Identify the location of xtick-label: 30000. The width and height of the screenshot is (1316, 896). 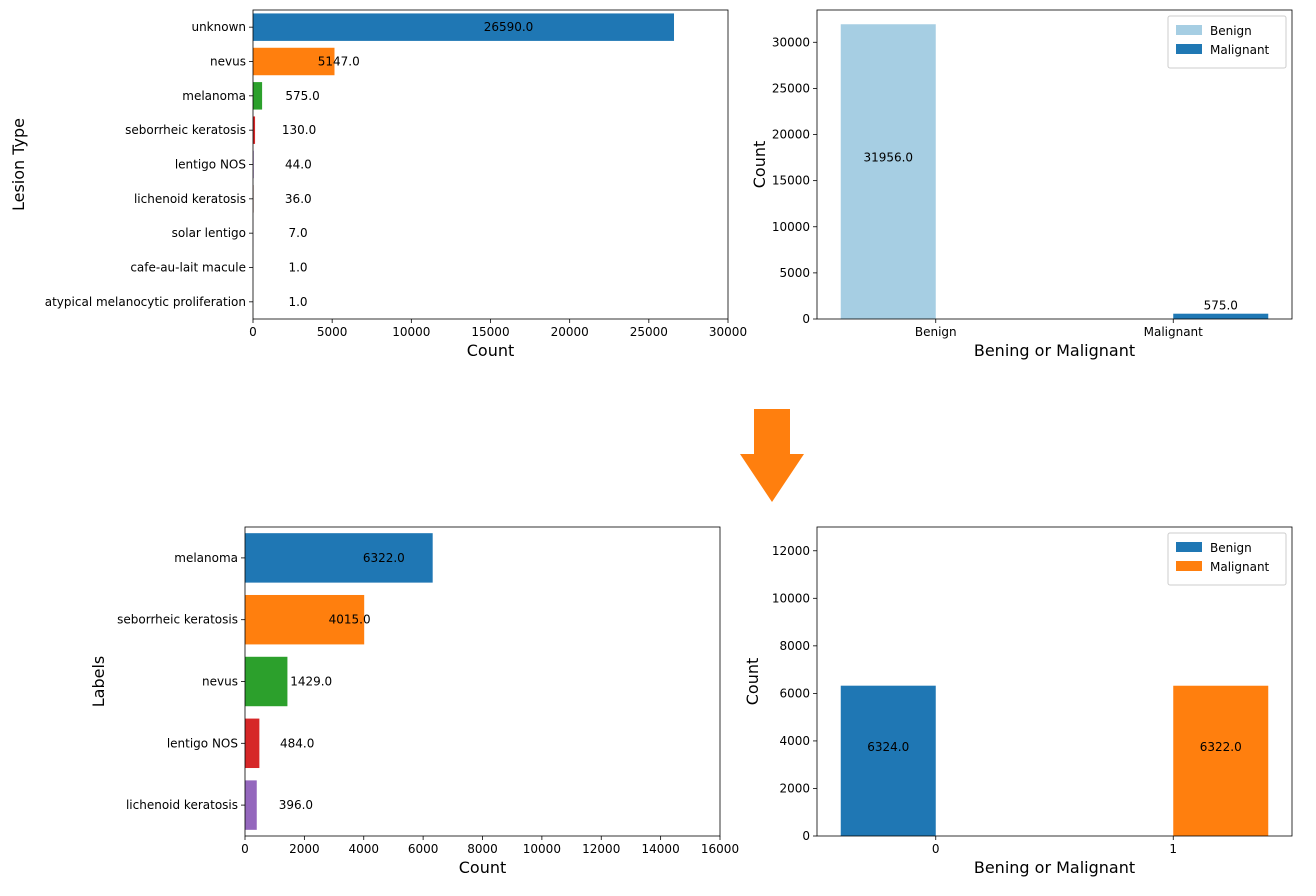
(728, 332).